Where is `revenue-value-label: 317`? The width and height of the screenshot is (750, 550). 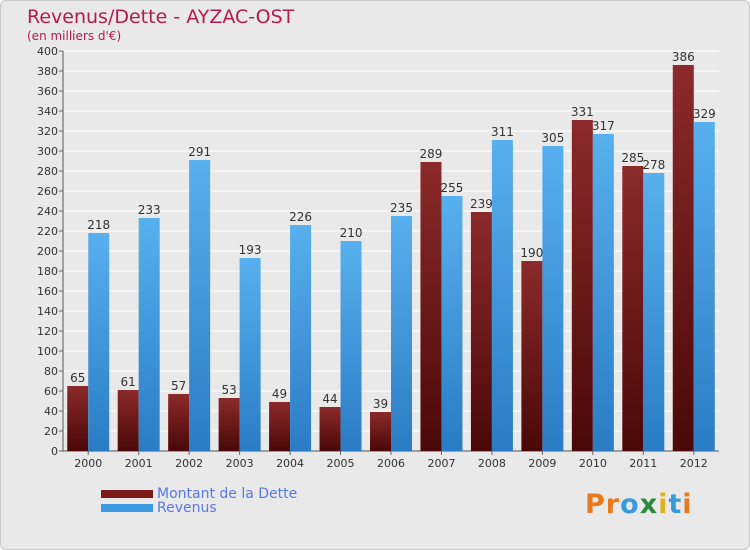 revenue-value-label: 317 is located at coordinates (603, 126).